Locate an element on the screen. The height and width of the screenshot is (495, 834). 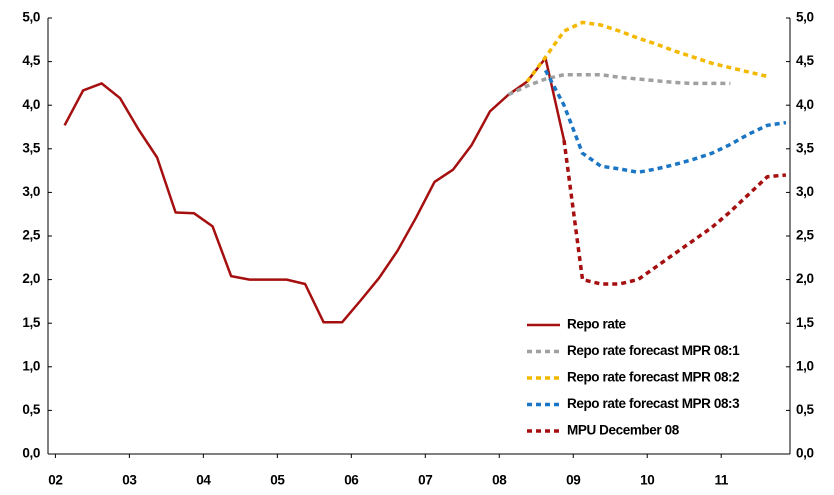
y-tick-label: 4,5 is located at coordinates (31, 60).